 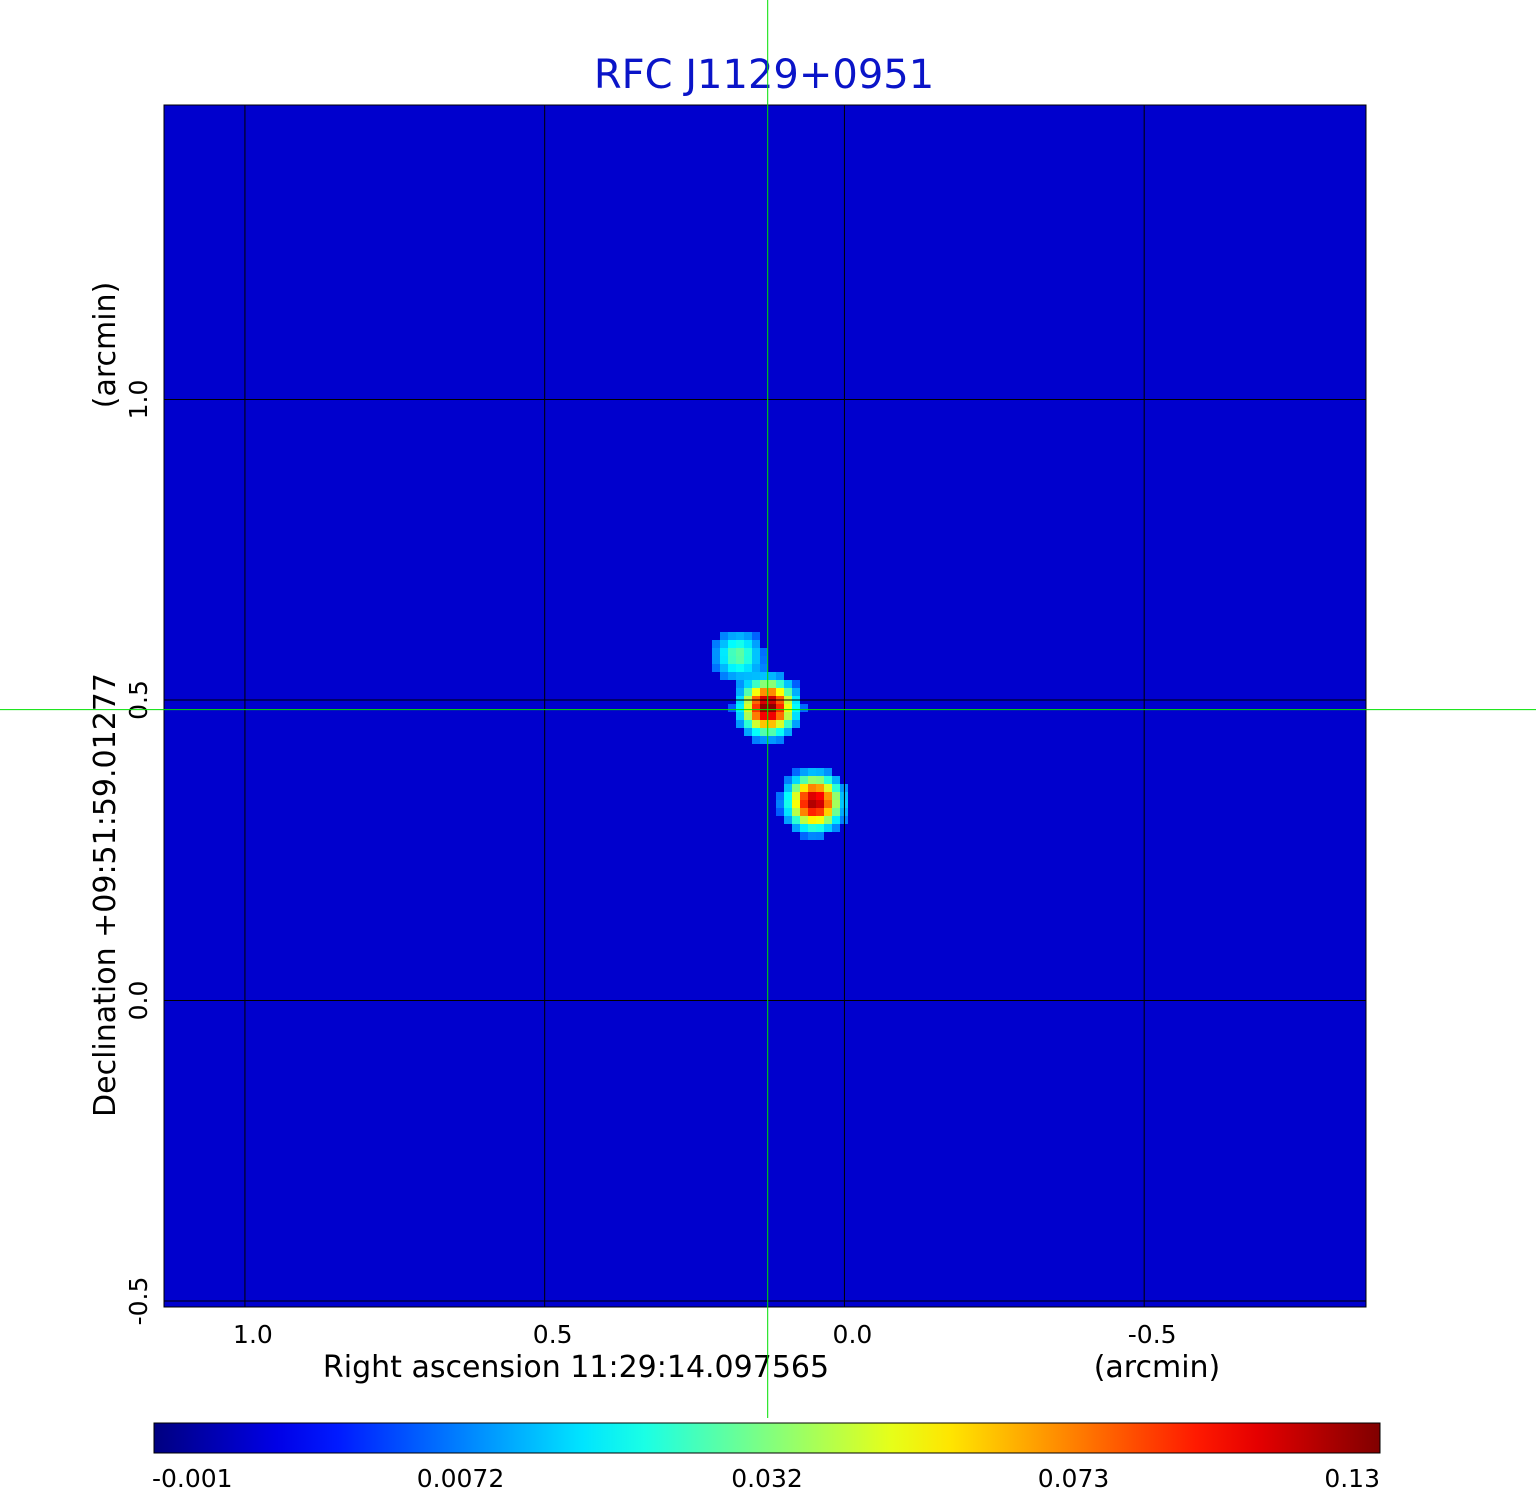 What do you see at coordinates (138, 853) in the screenshot?
I see `y-axis-tick-labels: 1.0 0.5 0.0 -0.5` at bounding box center [138, 853].